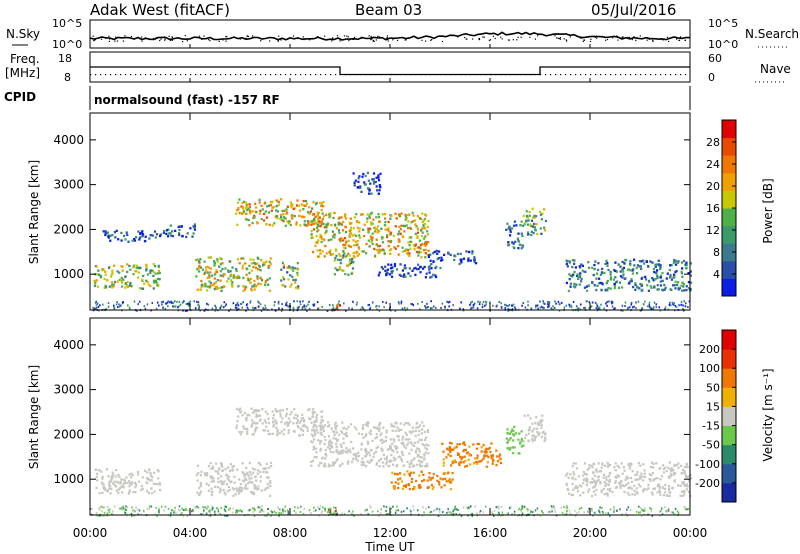  Describe the element at coordinates (388, 10) in the screenshot. I see `beam-title: Beam 03` at that location.